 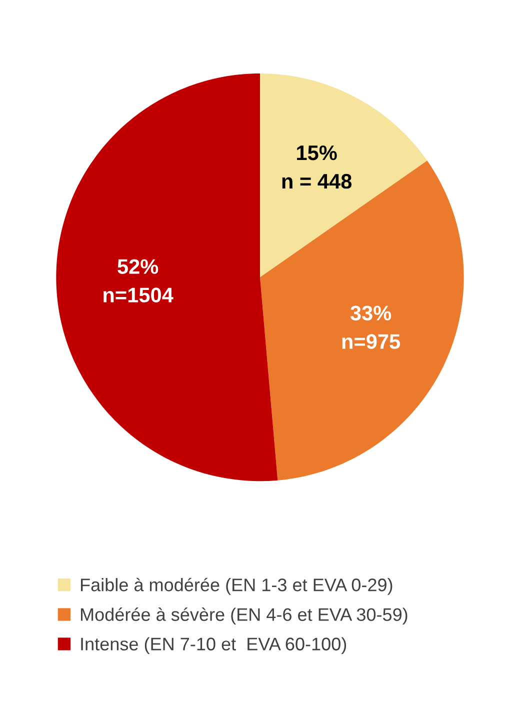 I want to click on data-label: 52% n=1504, so click(x=139, y=280).